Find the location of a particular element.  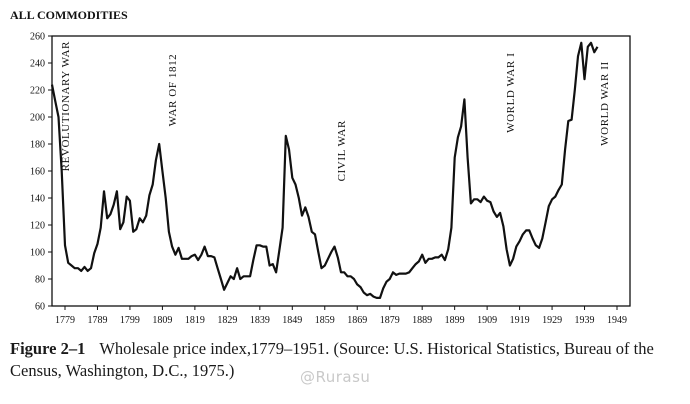

x-tick-label: 1859 is located at coordinates (325, 320).